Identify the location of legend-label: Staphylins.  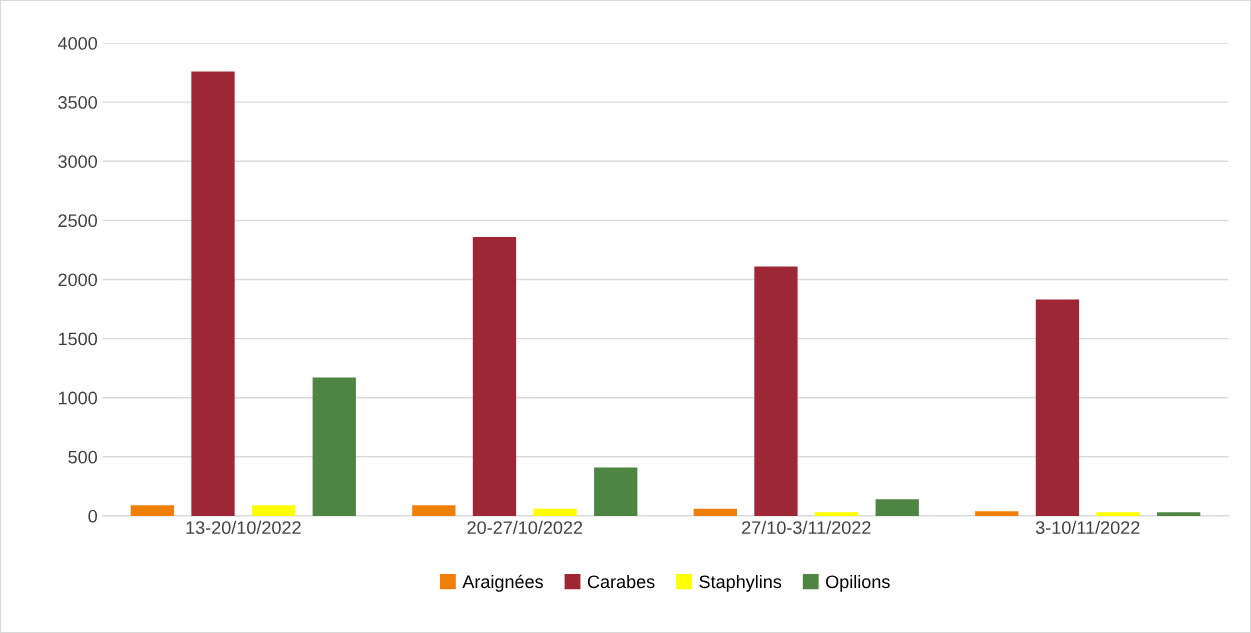
(740, 583).